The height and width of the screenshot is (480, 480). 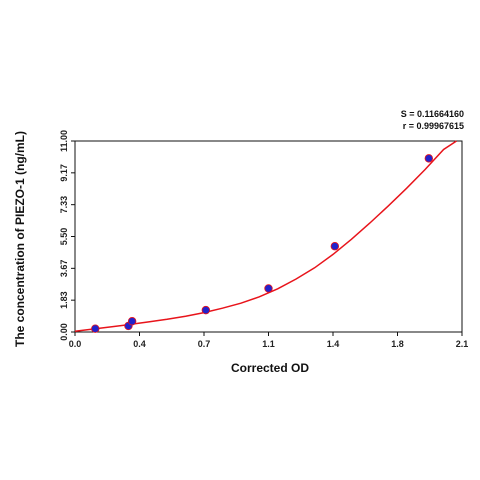 I want to click on x-axis-ticks: 0.0 0.4 0.7 1.1 1.4 1.8 2.1, so click(x=269, y=340).